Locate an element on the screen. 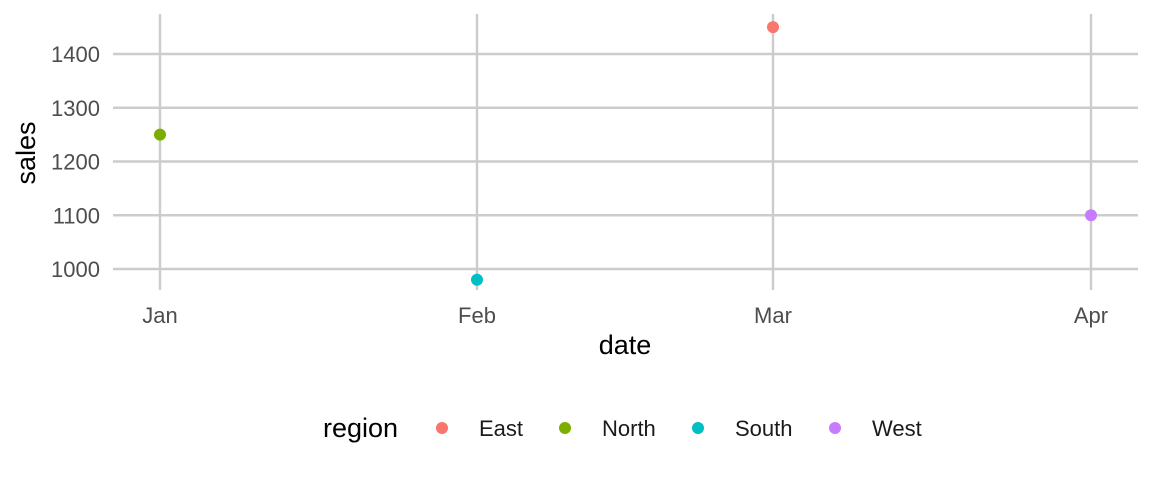  x-tick-label: Feb is located at coordinates (477, 315).